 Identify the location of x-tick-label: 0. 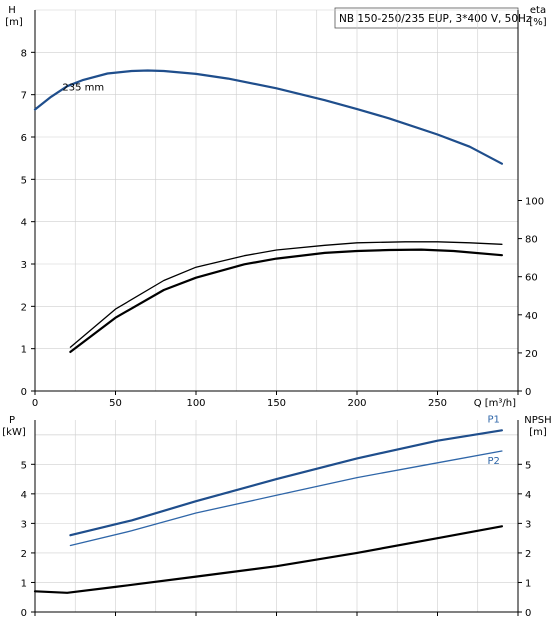
(35, 403).